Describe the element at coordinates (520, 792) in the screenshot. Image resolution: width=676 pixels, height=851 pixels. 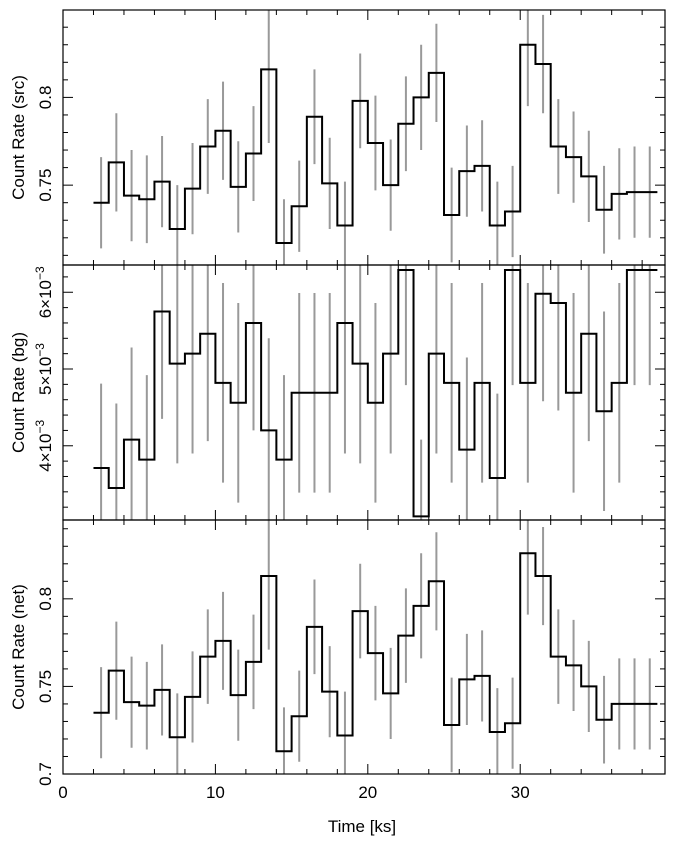
I see `x-tick-label: 30` at that location.